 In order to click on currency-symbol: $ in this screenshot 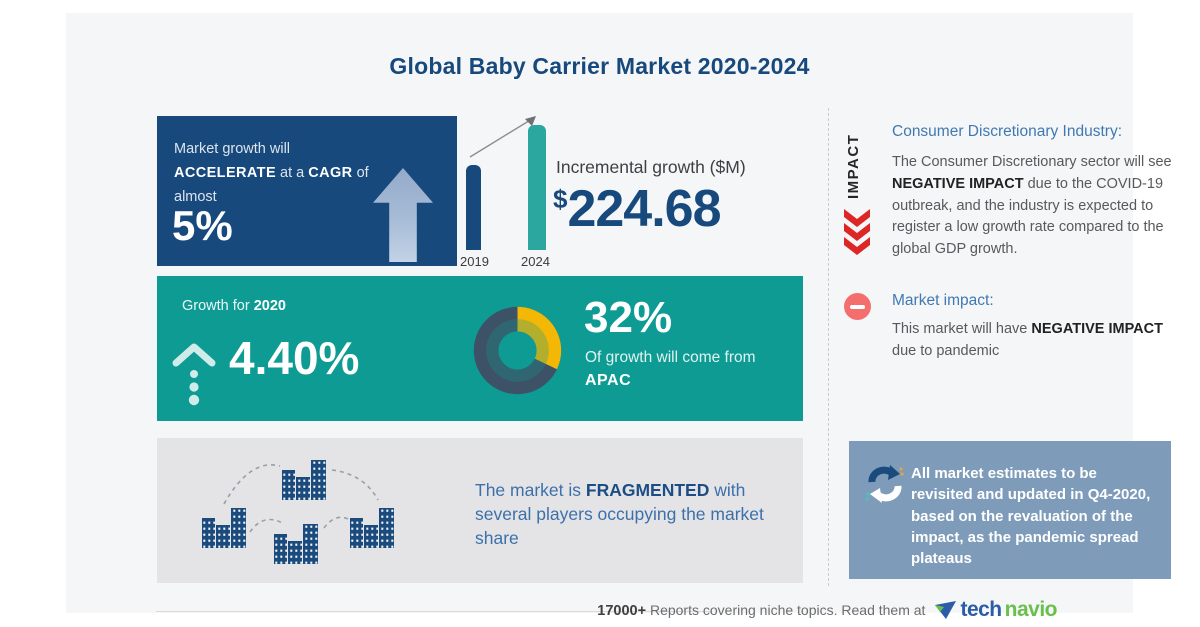, I will do `click(560, 199)`.